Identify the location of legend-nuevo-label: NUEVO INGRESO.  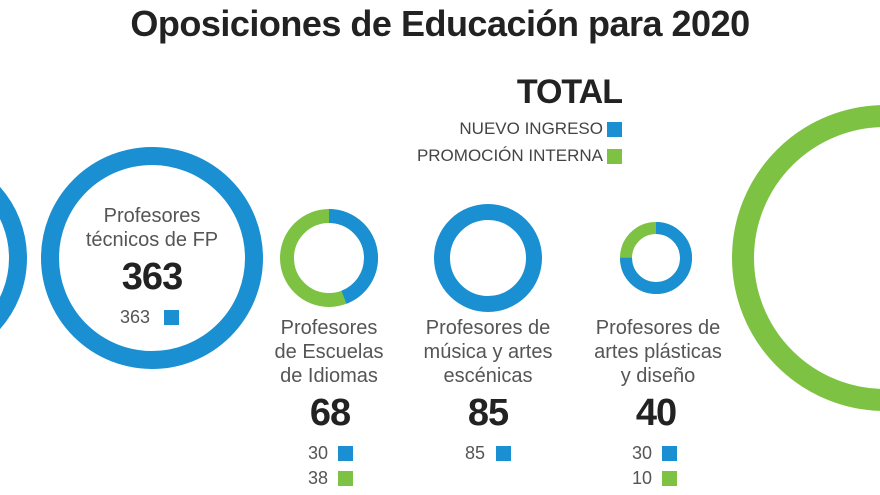
(531, 128).